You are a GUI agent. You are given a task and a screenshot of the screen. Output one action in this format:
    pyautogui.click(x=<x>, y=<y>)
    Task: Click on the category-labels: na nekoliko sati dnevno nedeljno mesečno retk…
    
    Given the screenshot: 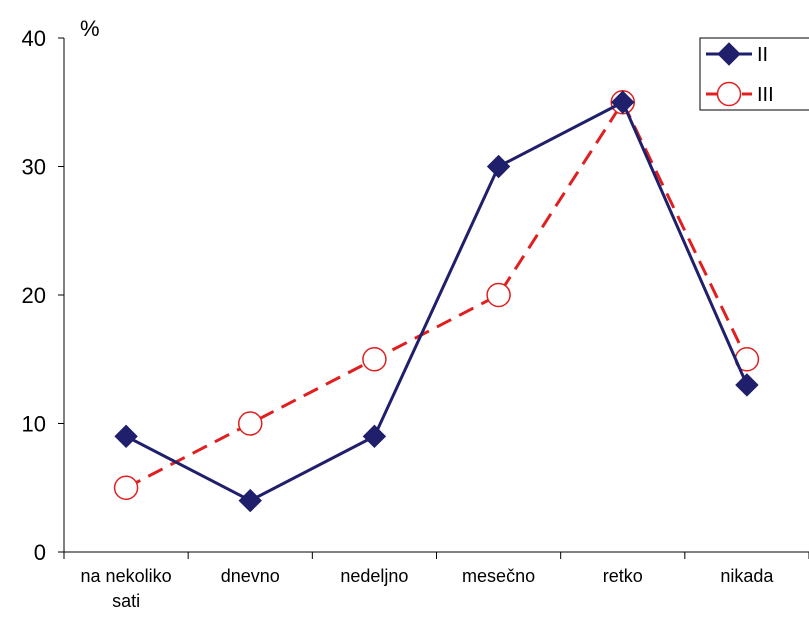 What is the action you would take?
    pyautogui.click(x=436, y=581)
    